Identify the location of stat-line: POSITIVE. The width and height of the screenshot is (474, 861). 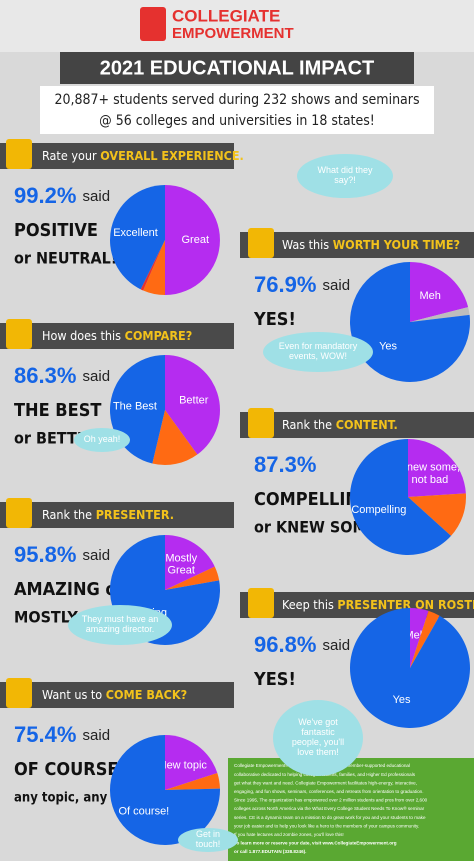
(56, 230).